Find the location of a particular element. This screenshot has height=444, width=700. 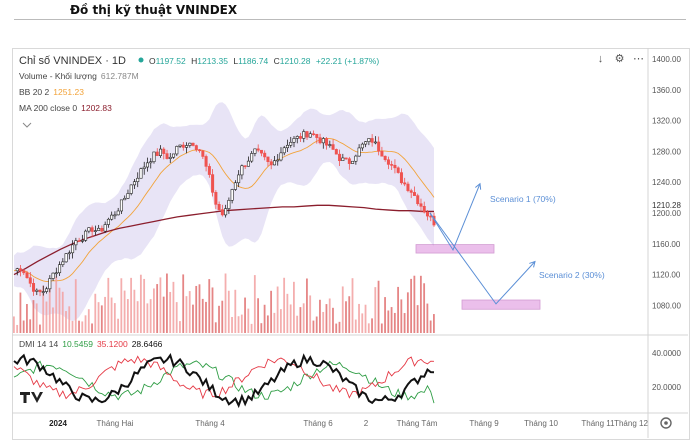

open-value: 1197.52 is located at coordinates (171, 61).